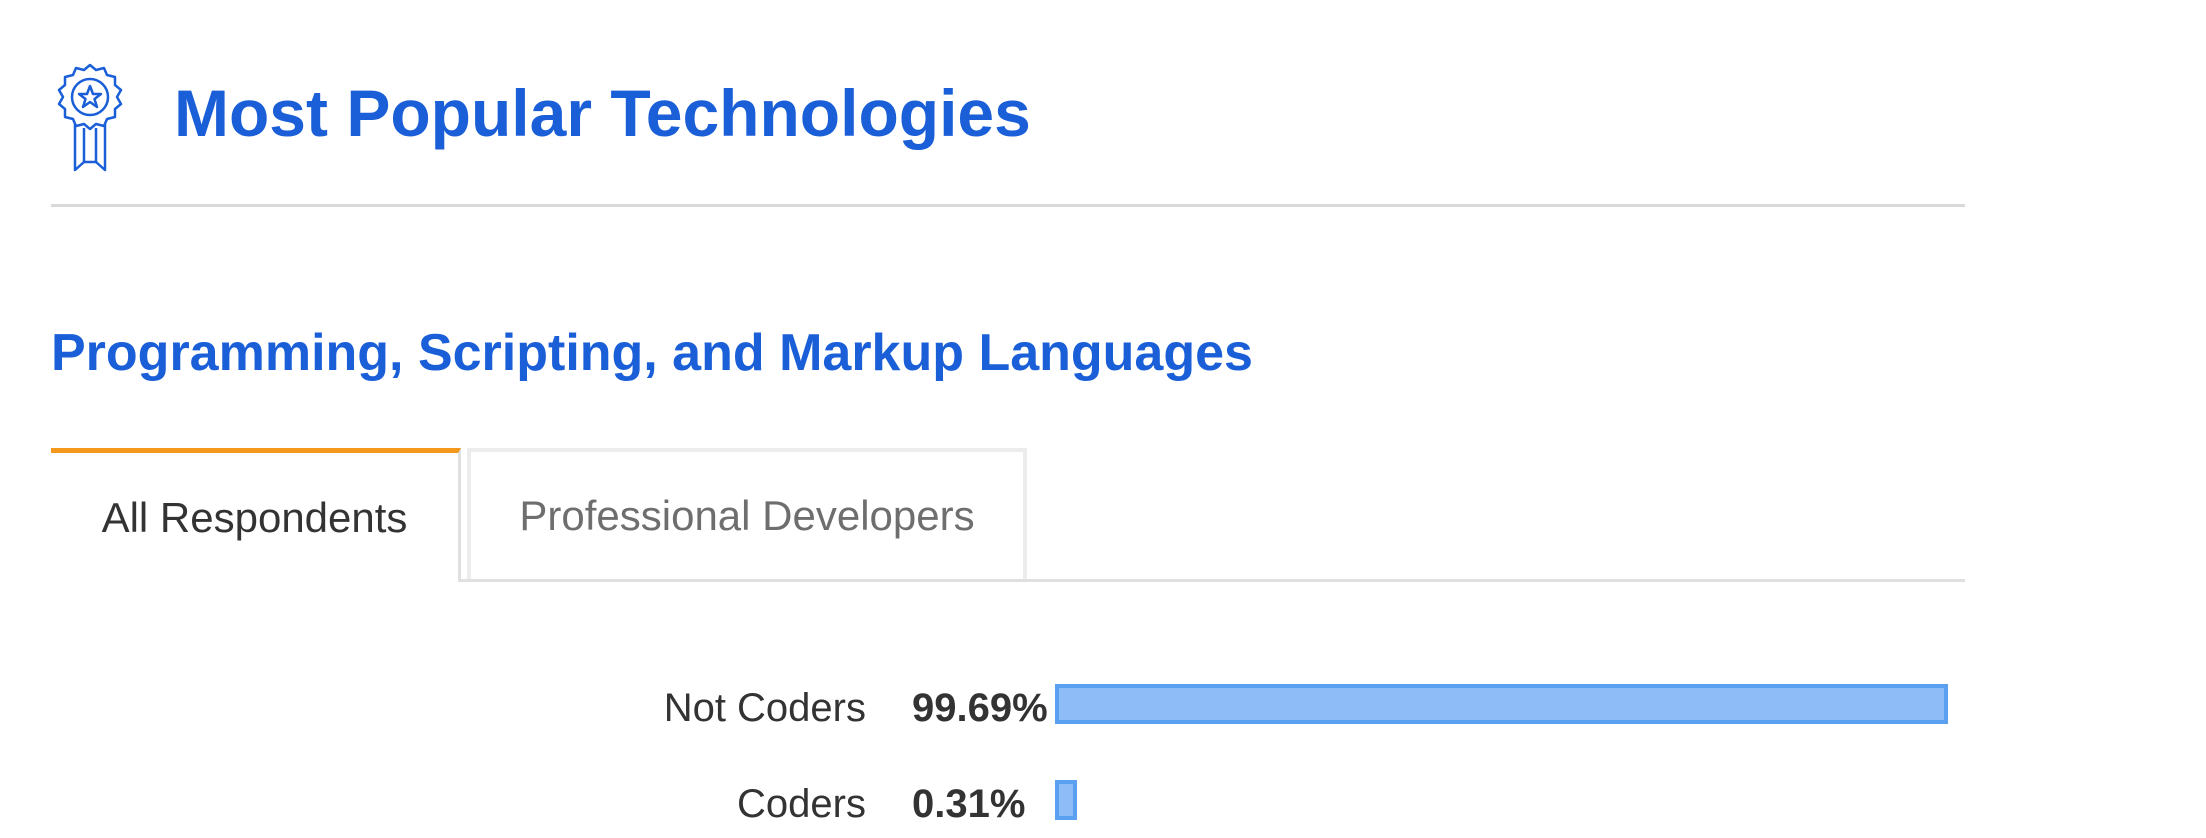  What do you see at coordinates (747, 513) in the screenshot?
I see `tab-professional-developers: Professional Developers` at bounding box center [747, 513].